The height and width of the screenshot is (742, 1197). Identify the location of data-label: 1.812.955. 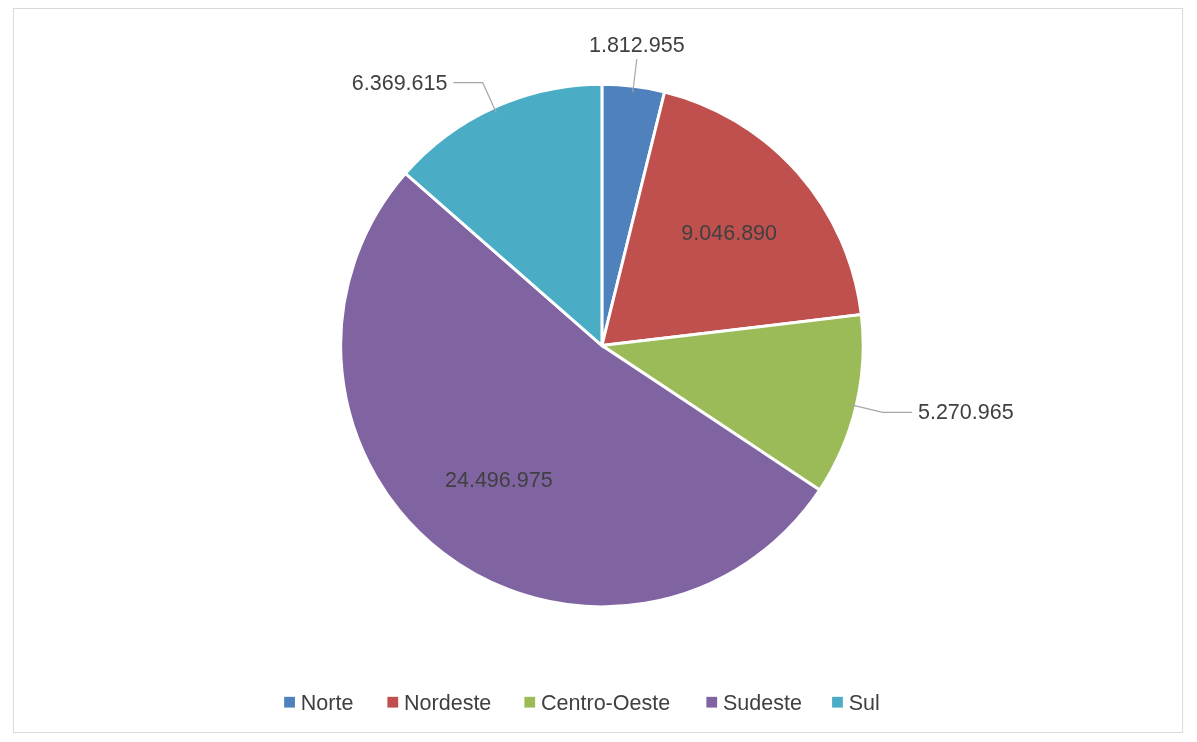
(636, 45).